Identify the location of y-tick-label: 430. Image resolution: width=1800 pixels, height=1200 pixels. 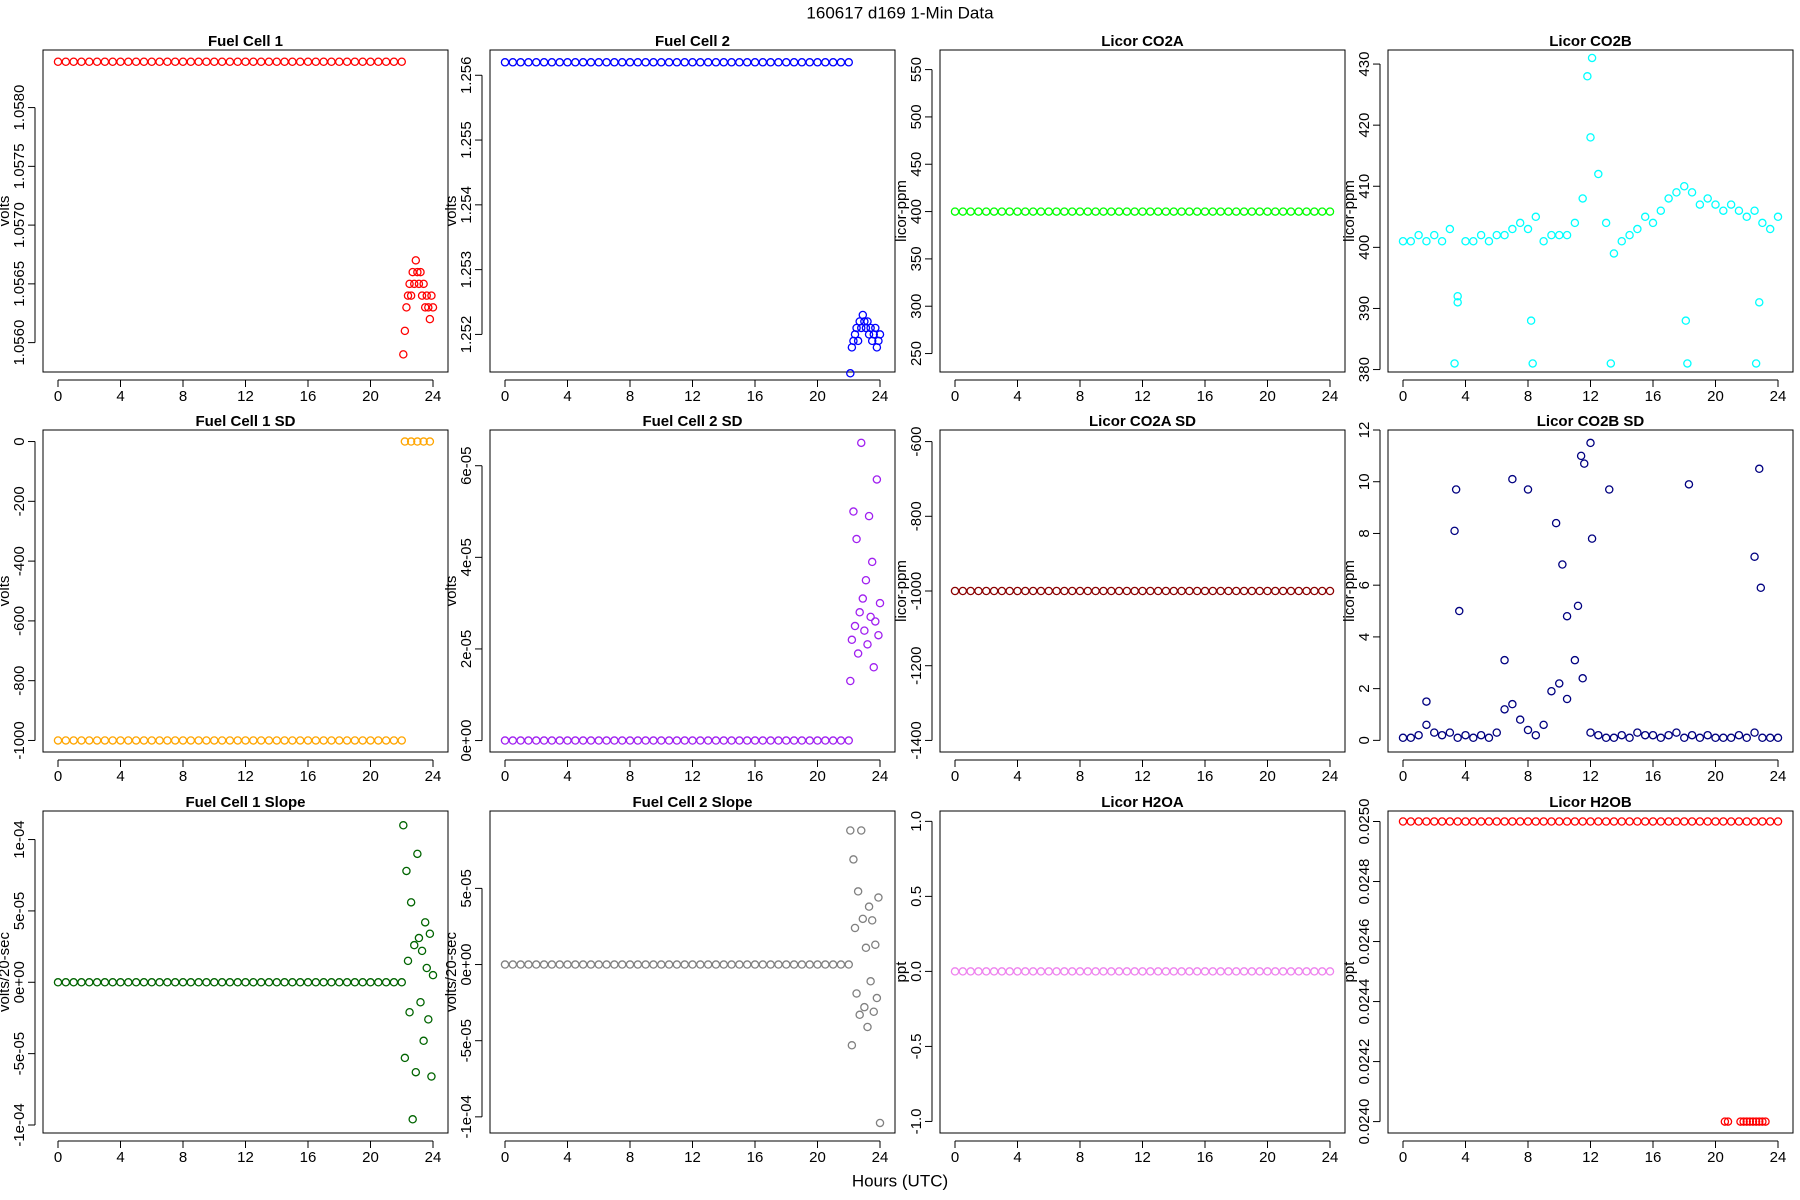
(1364, 64).